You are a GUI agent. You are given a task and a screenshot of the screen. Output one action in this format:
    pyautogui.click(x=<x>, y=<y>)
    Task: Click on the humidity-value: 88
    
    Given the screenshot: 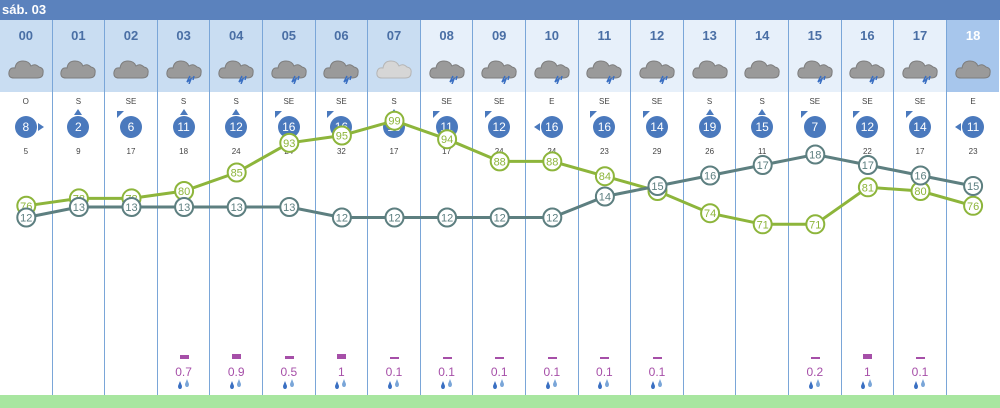 What is the action you would take?
    pyautogui.click(x=500, y=162)
    